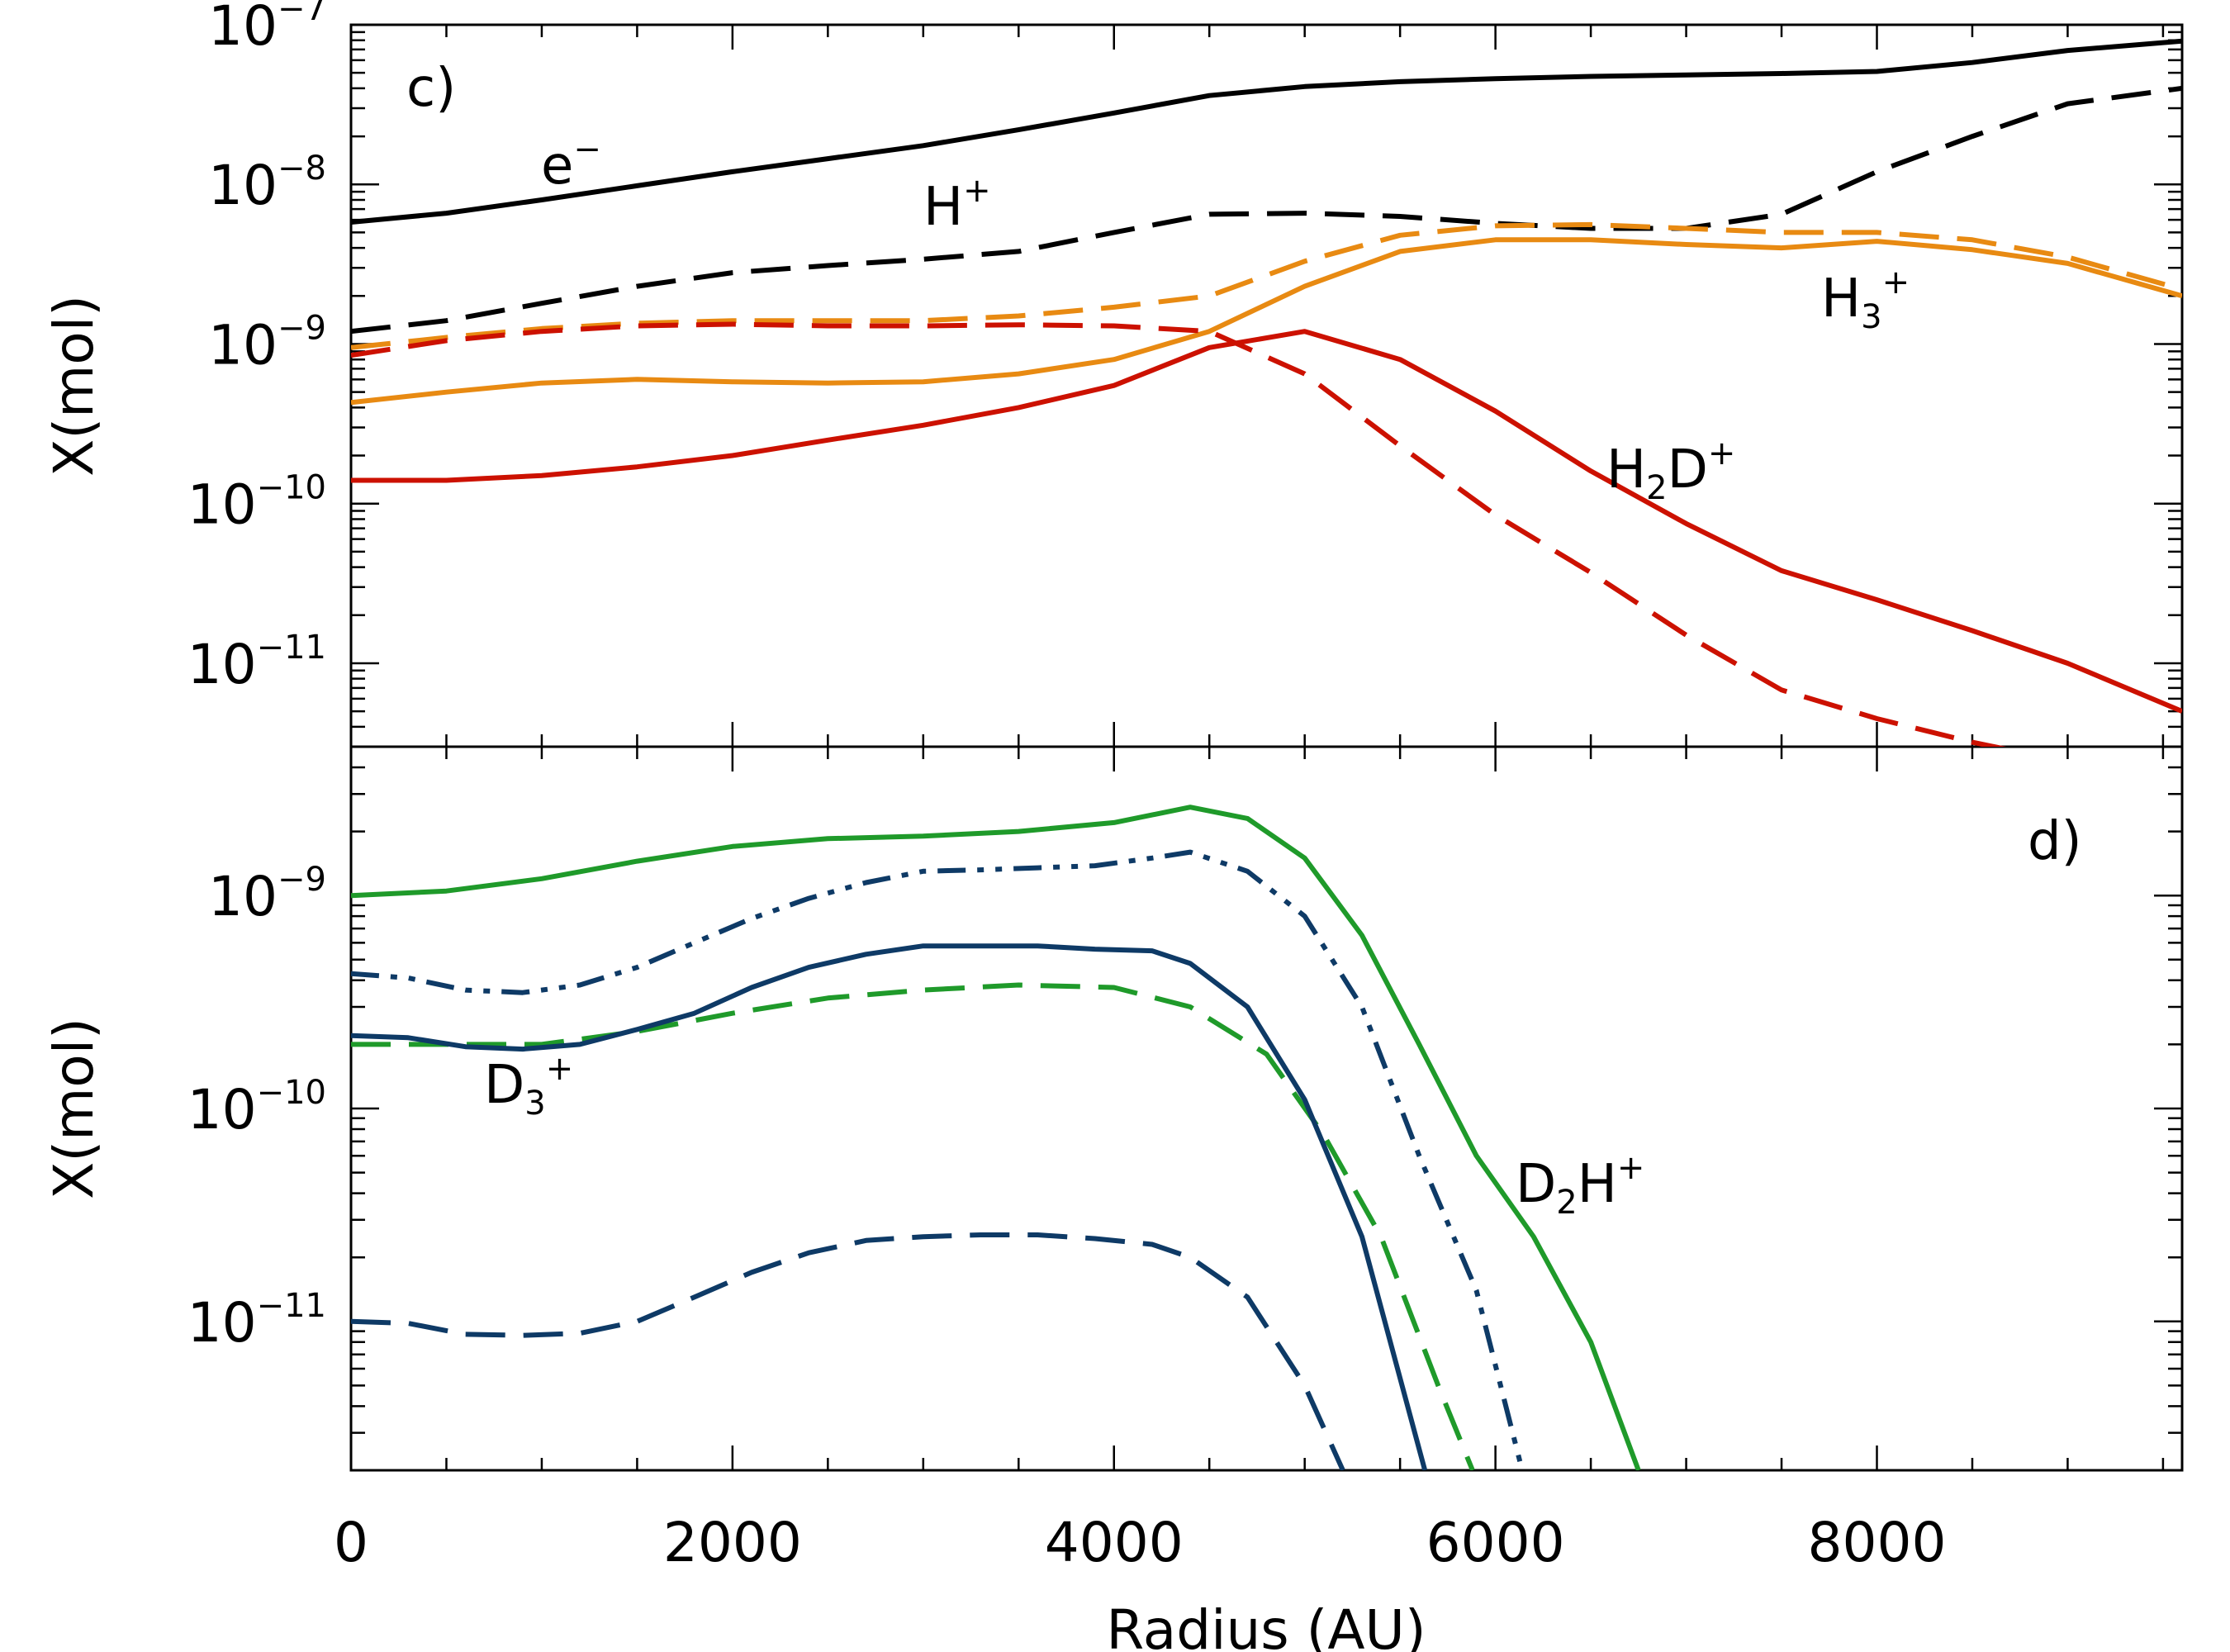  Describe the element at coordinates (2055, 841) in the screenshot. I see `panel-d-label: d)` at that location.